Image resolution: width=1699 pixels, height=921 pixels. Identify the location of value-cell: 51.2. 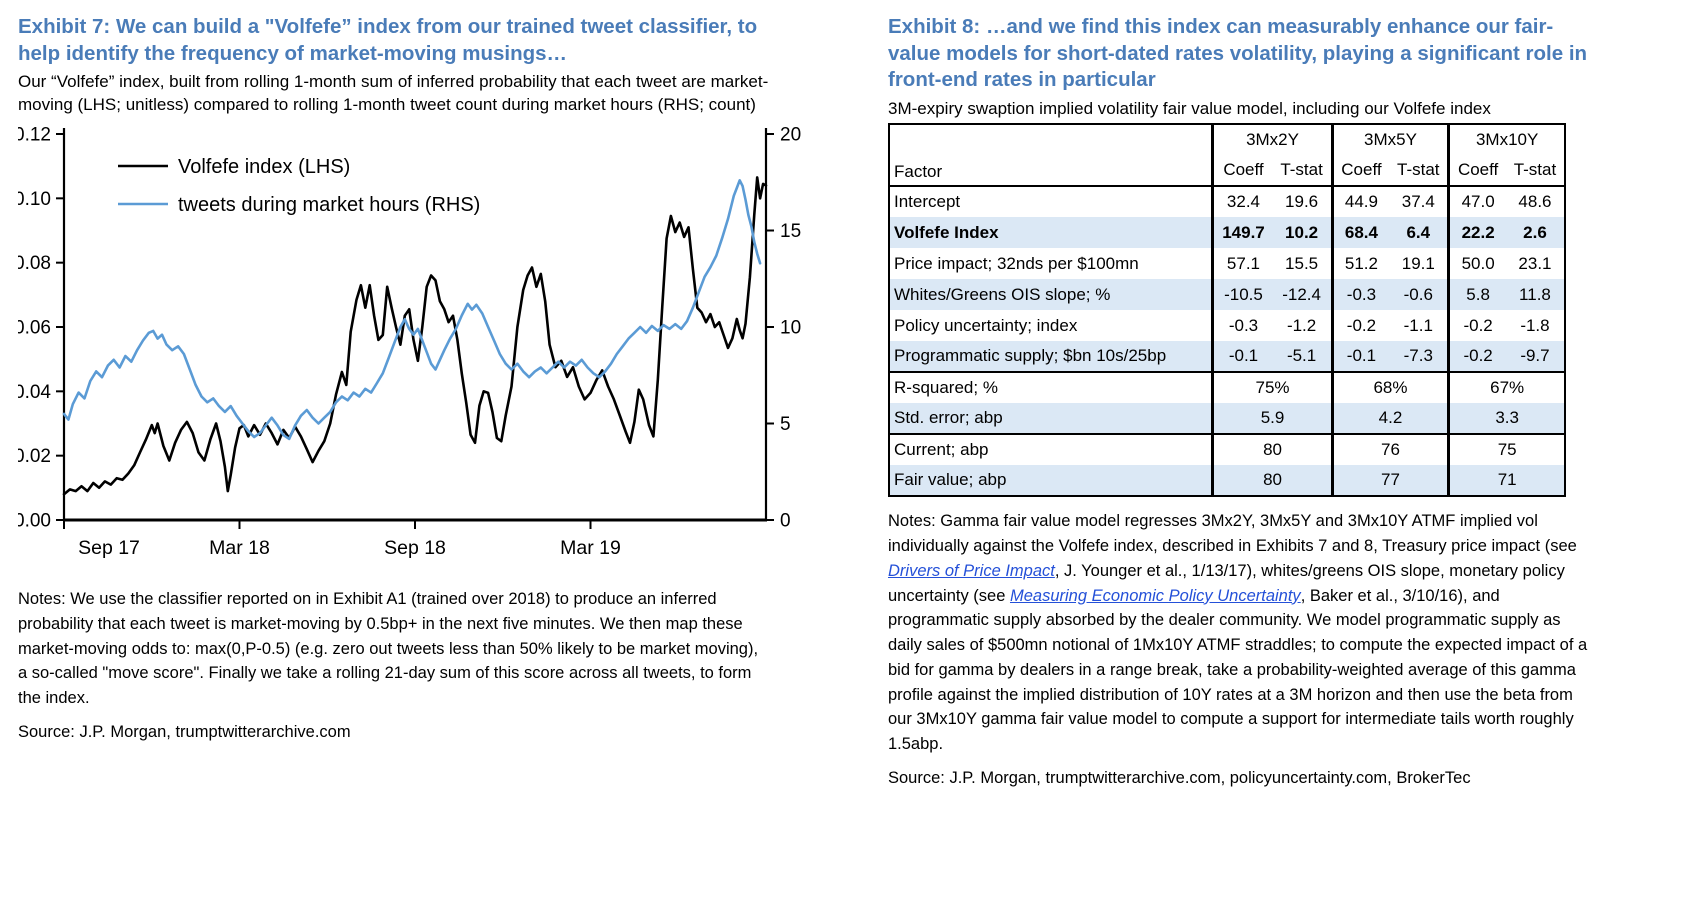
(1360, 264).